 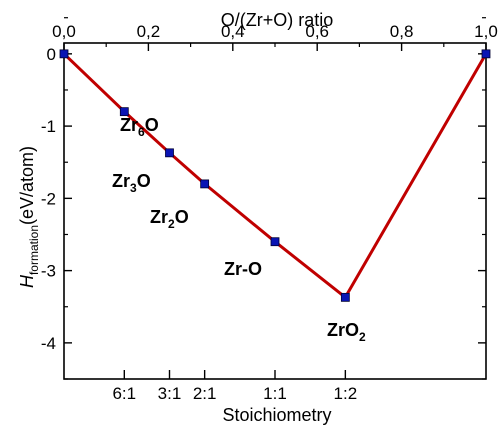 I want to click on y-axis-title-subscript: formation, so click(x=34, y=250).